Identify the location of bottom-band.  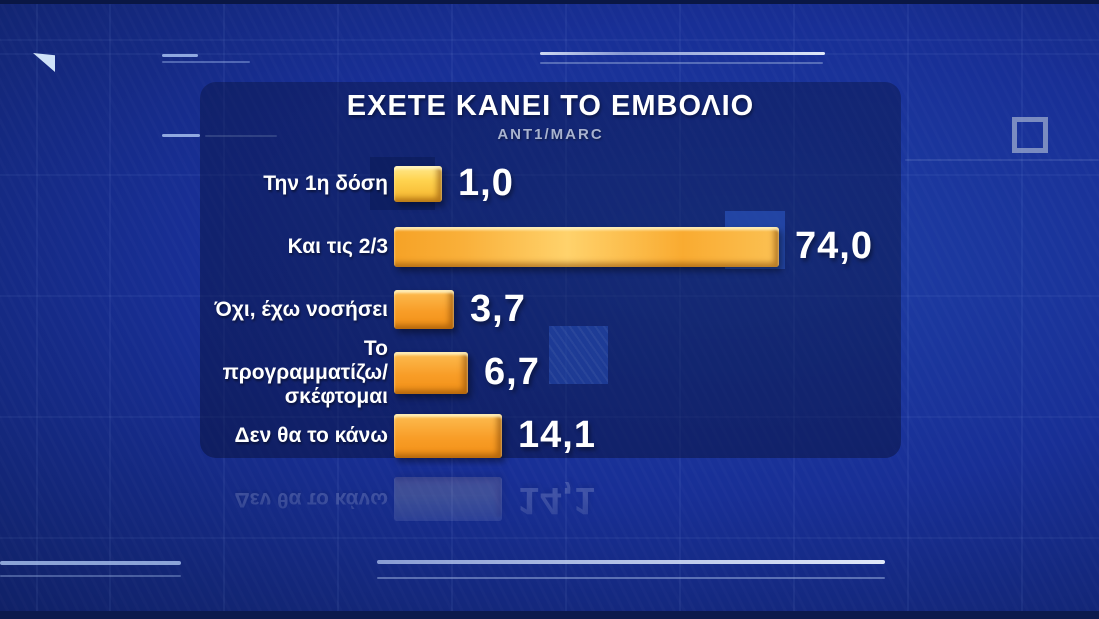
(549, 615).